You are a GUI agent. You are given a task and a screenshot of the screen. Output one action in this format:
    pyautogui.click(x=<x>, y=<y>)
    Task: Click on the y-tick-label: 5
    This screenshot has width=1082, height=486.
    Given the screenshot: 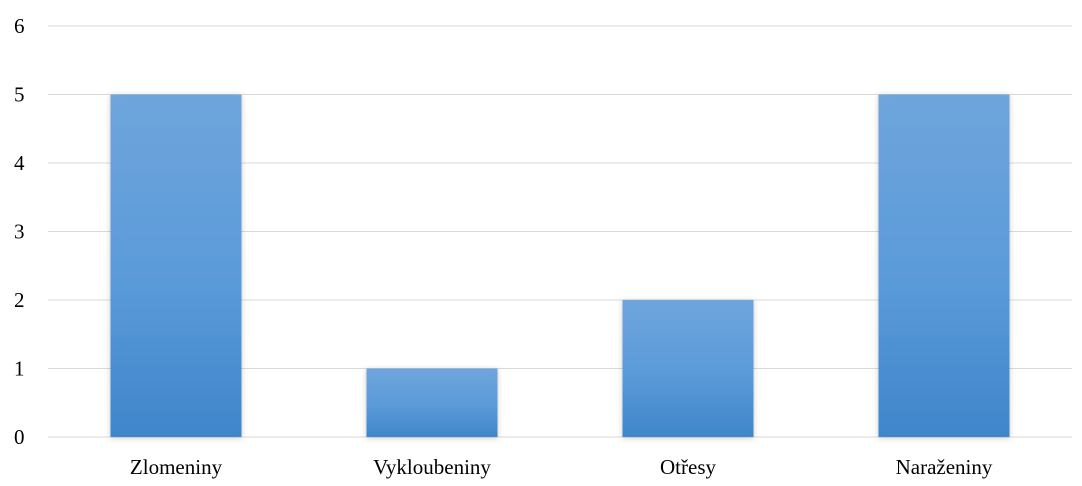 What is the action you would take?
    pyautogui.click(x=19, y=95)
    